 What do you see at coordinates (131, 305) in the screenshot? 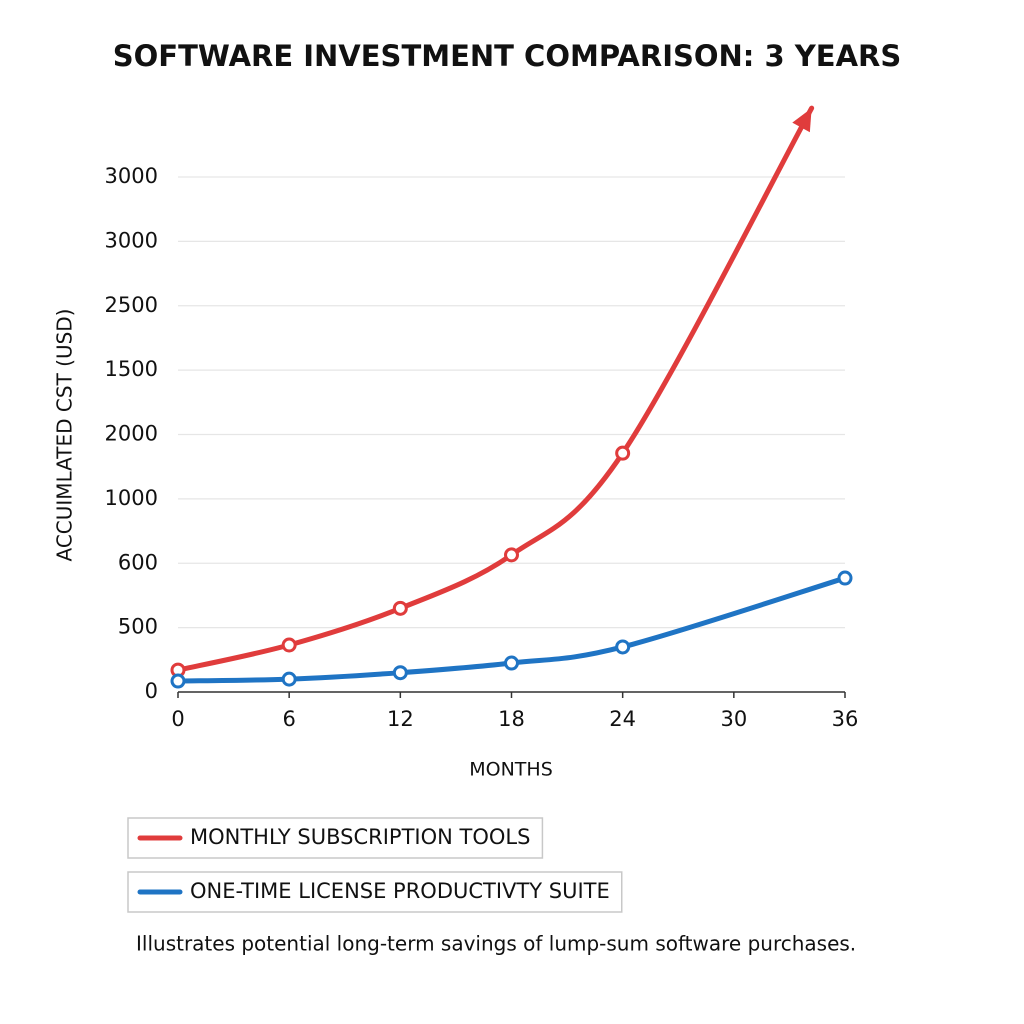
I see `y-tick-label: 2500` at bounding box center [131, 305].